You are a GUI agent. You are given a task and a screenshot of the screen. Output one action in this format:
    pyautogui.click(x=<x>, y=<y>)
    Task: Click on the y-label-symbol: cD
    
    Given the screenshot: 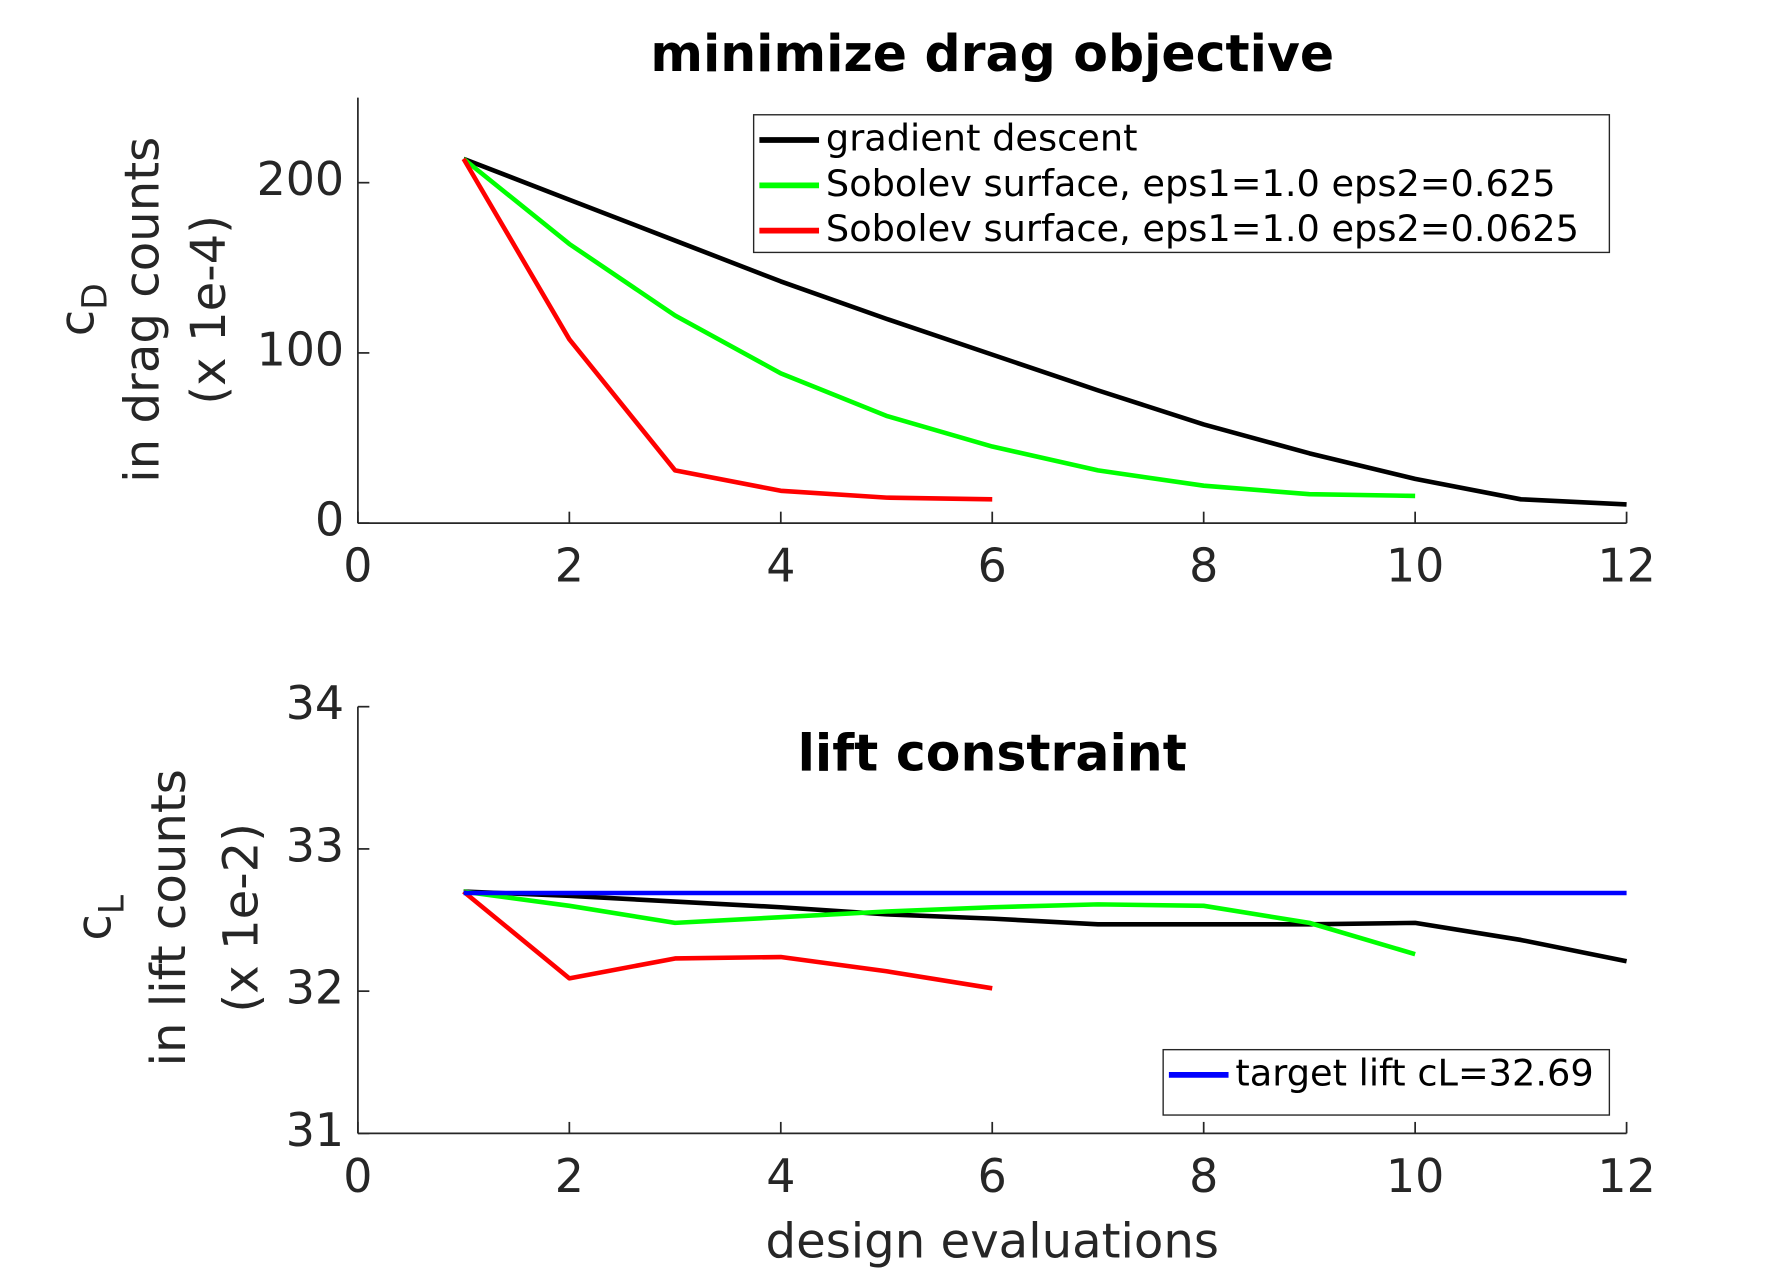 What is the action you would take?
    pyautogui.click(x=82, y=309)
    